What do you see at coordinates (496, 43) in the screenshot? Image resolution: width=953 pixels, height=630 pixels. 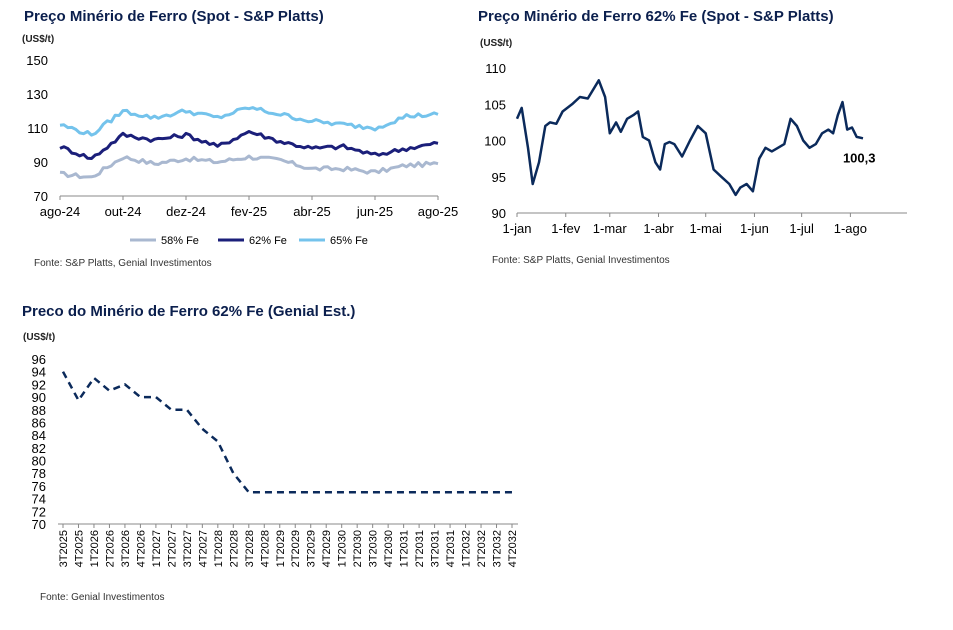 I see `chart2-unit: (US$/t)` at bounding box center [496, 43].